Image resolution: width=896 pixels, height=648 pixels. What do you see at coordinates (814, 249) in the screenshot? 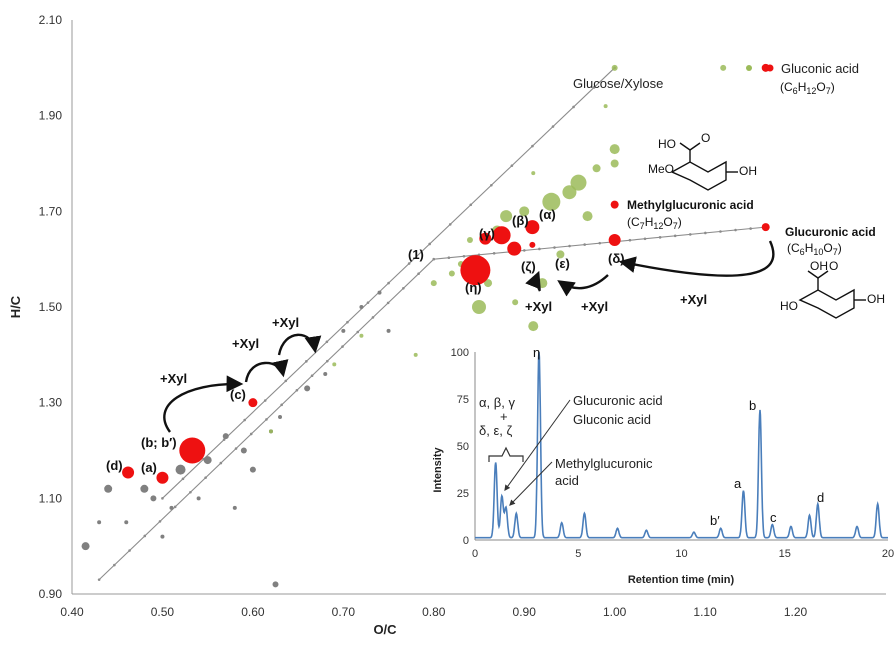
I see `glucuronic-formula: (C6H10O7)` at bounding box center [814, 249].